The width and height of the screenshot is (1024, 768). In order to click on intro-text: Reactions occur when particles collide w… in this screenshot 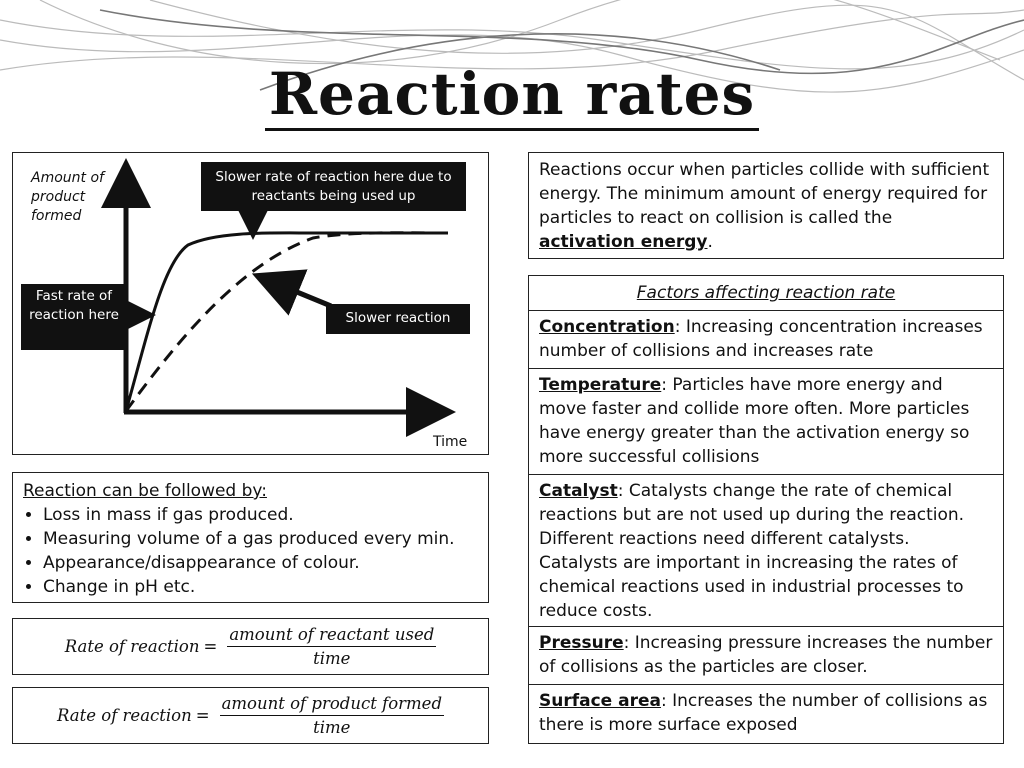, I will do `click(764, 194)`.